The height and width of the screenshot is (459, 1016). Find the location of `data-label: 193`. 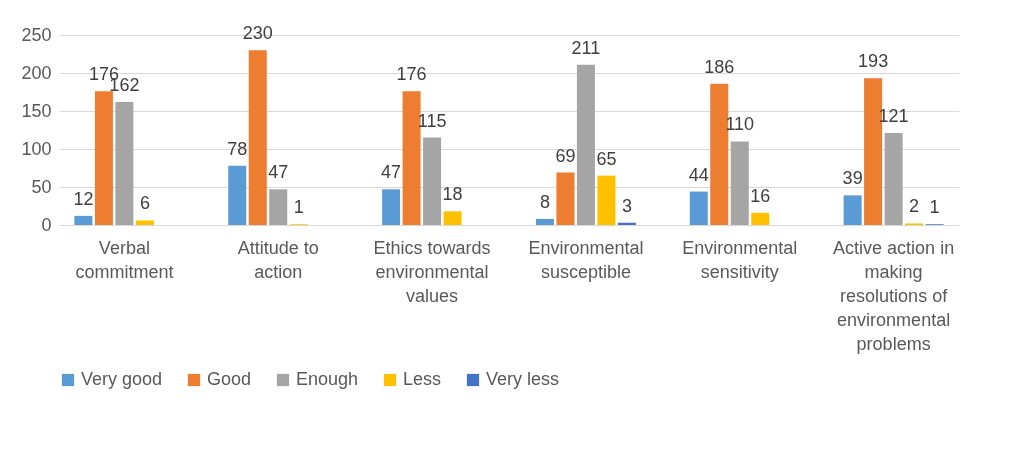

data-label: 193 is located at coordinates (873, 61).